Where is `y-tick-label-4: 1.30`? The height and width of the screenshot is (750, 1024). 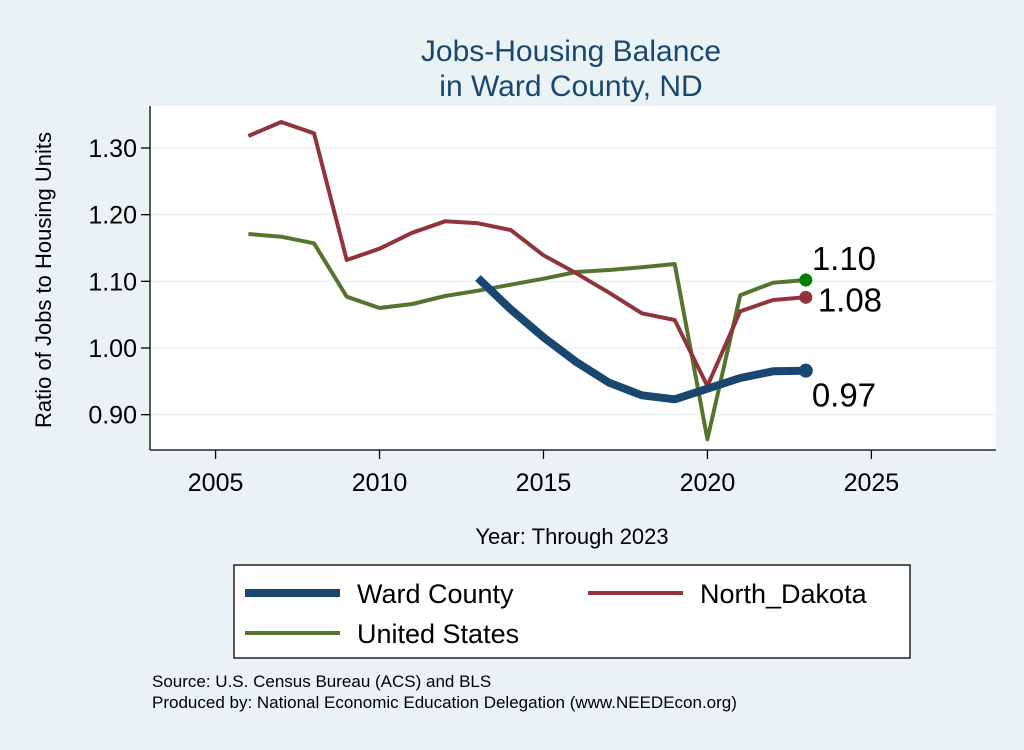
y-tick-label-4: 1.30 is located at coordinates (112, 149).